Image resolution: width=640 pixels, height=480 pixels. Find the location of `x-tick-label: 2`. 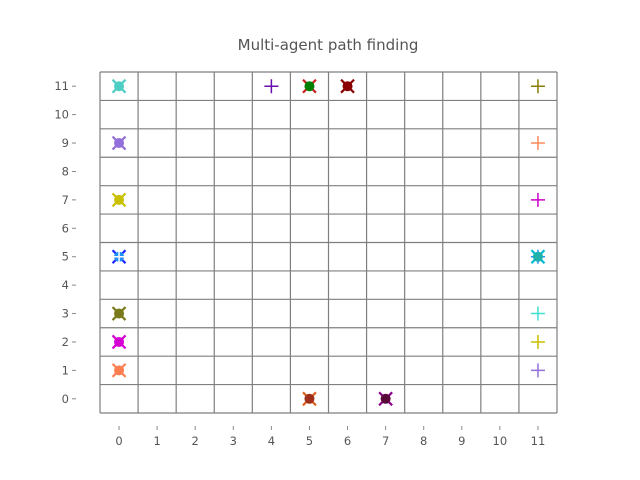

x-tick-label: 2 is located at coordinates (195, 441).